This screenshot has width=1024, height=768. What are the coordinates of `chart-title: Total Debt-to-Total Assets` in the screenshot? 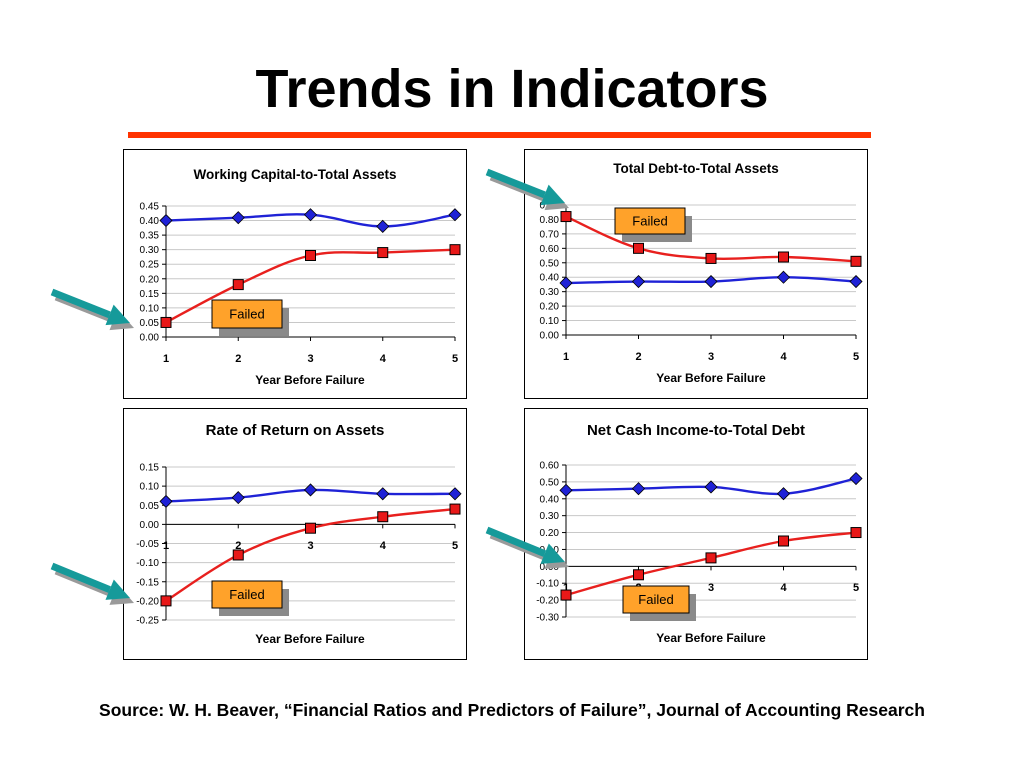 It's located at (696, 168).